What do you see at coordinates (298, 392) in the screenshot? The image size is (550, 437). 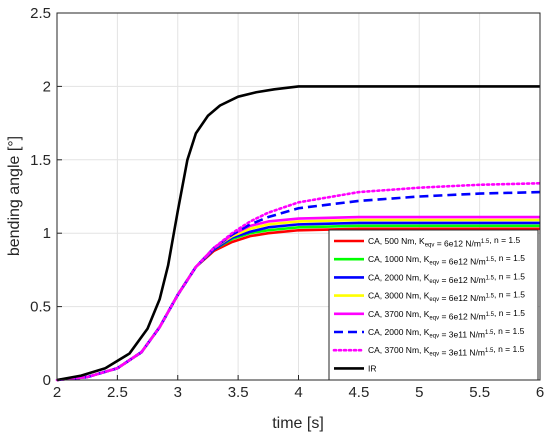 I see `x-tick-label: 4` at bounding box center [298, 392].